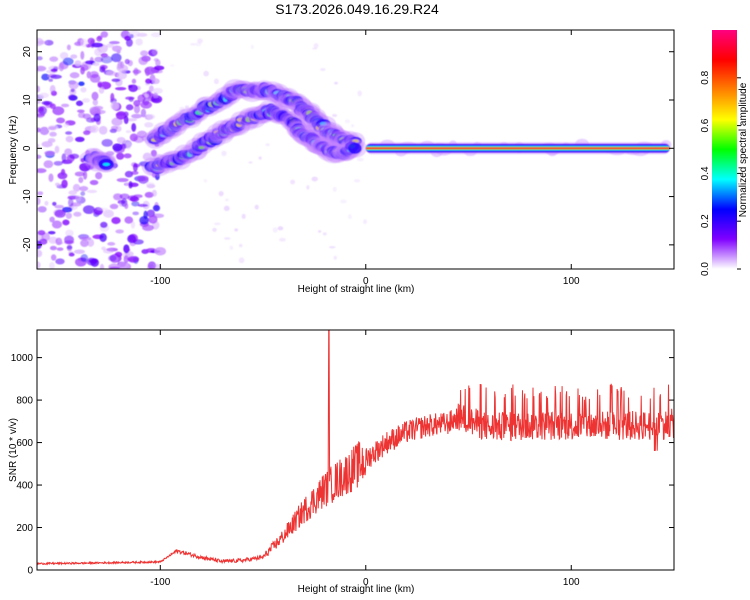 This screenshot has height=600, width=750. I want to click on y-tick-label: 200, so click(24, 528).